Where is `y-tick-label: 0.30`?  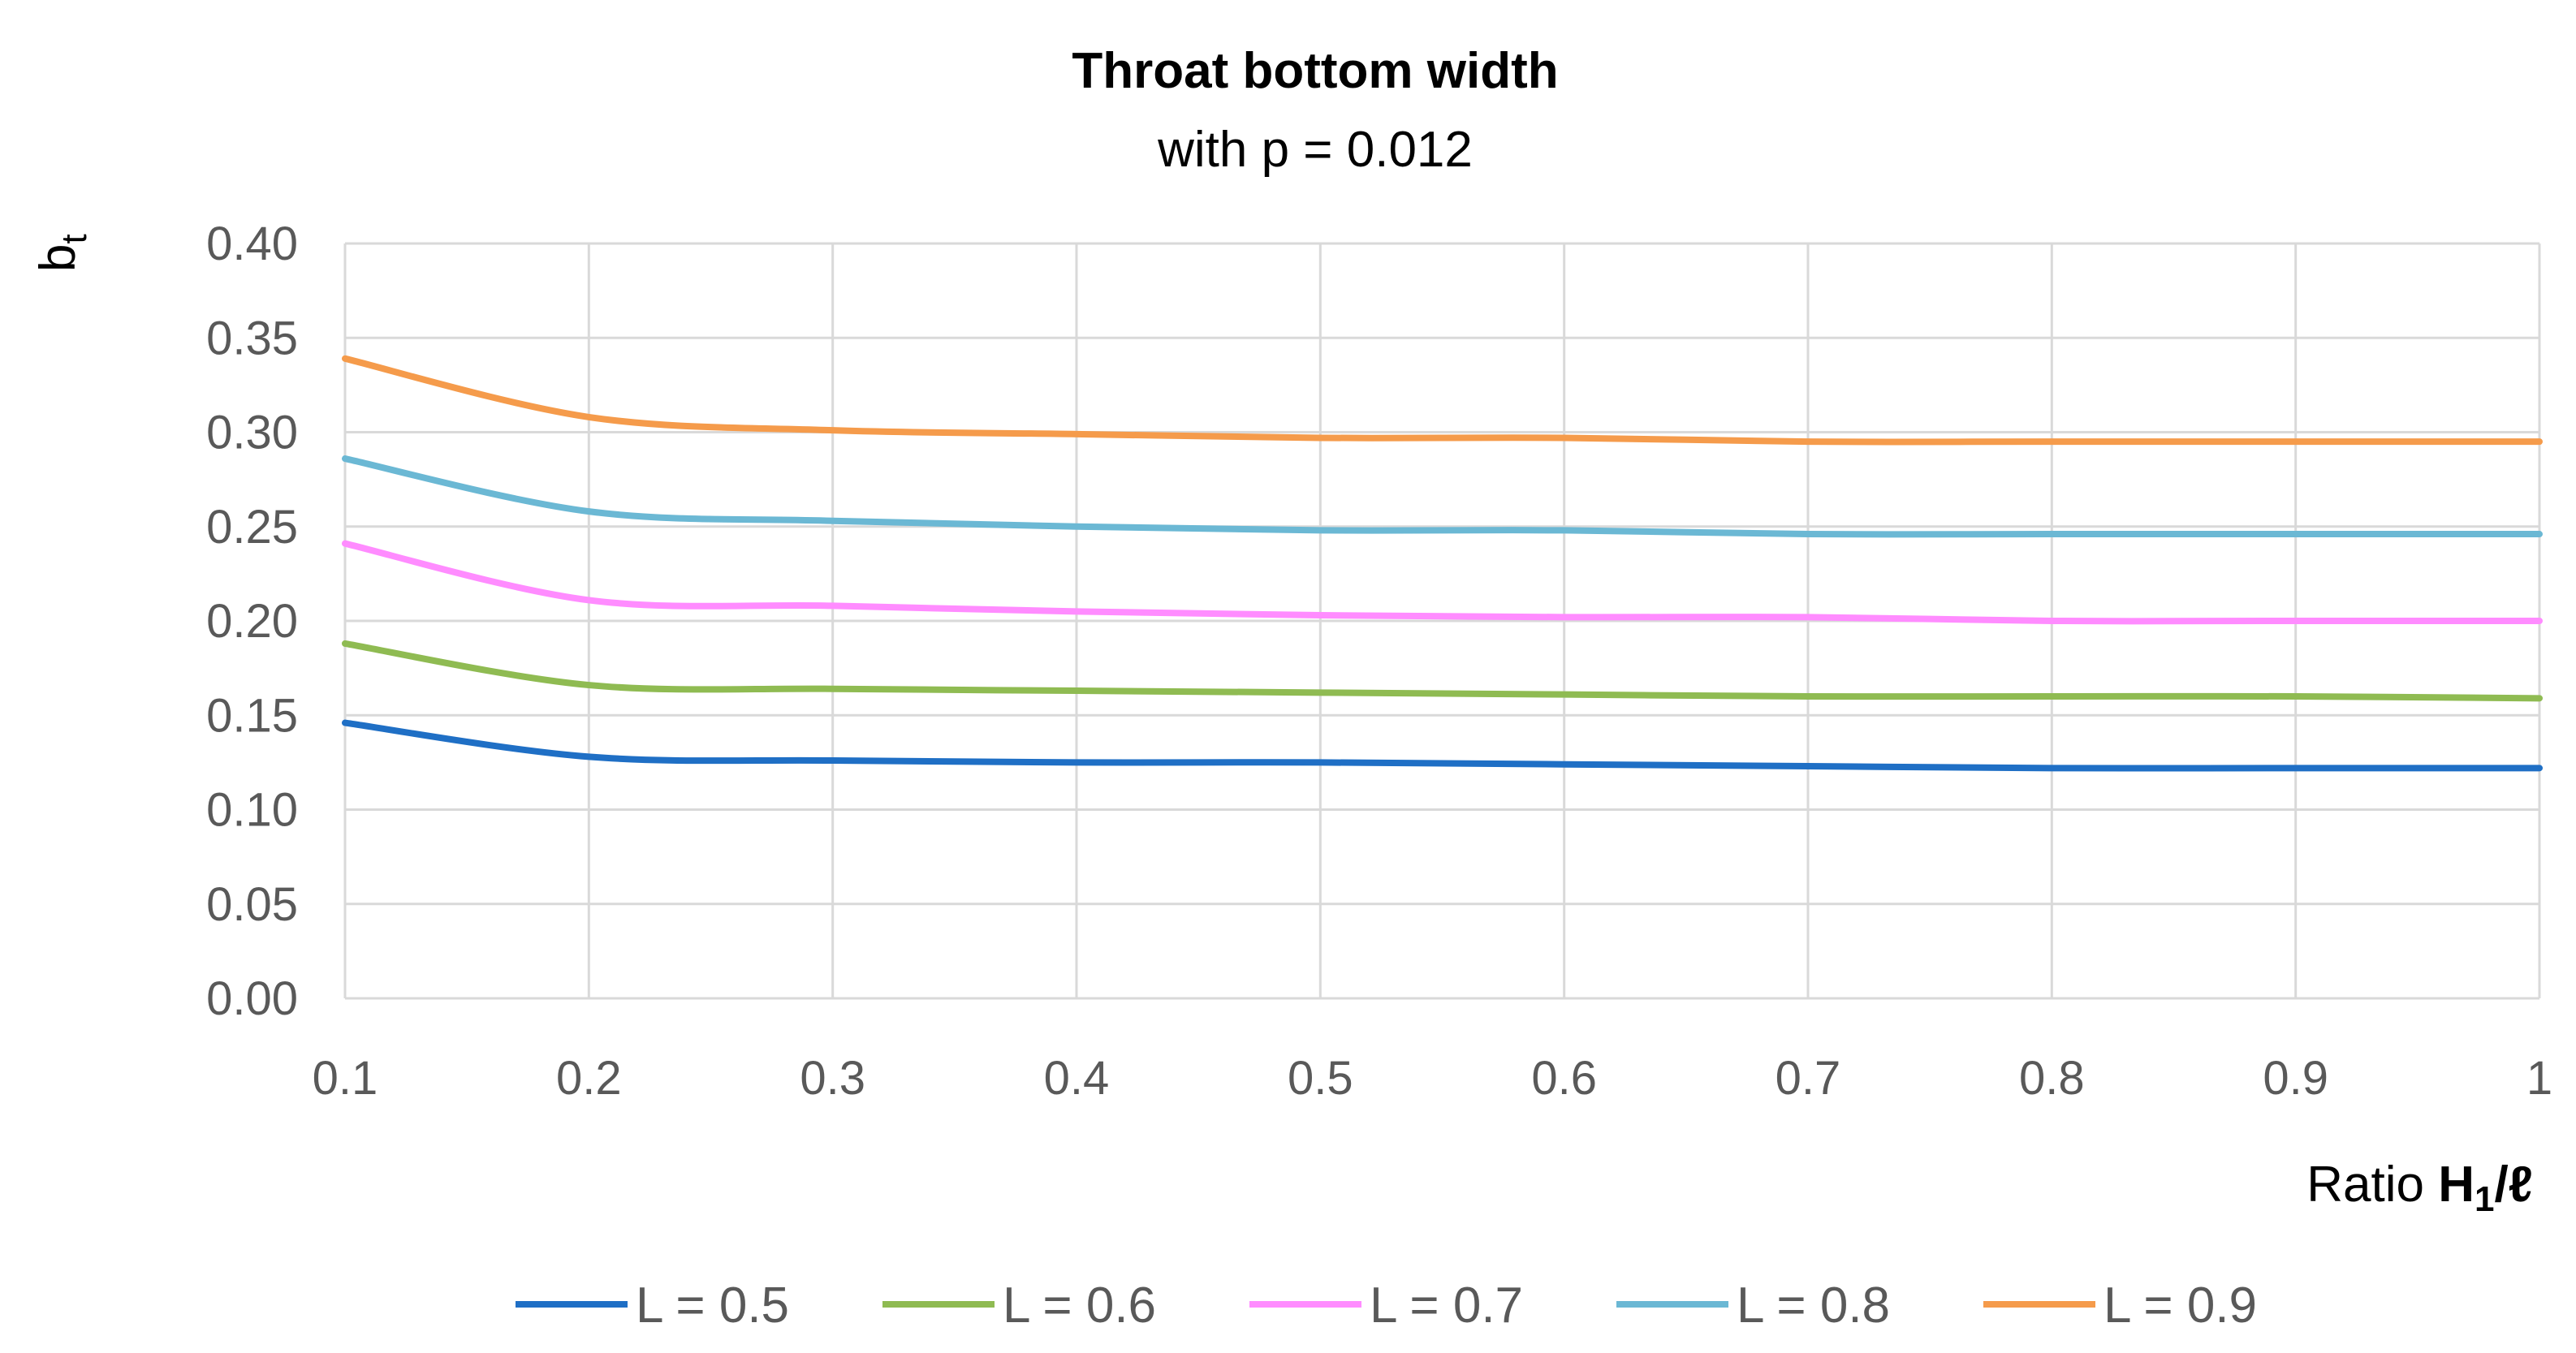 y-tick-label: 0.30 is located at coordinates (252, 433).